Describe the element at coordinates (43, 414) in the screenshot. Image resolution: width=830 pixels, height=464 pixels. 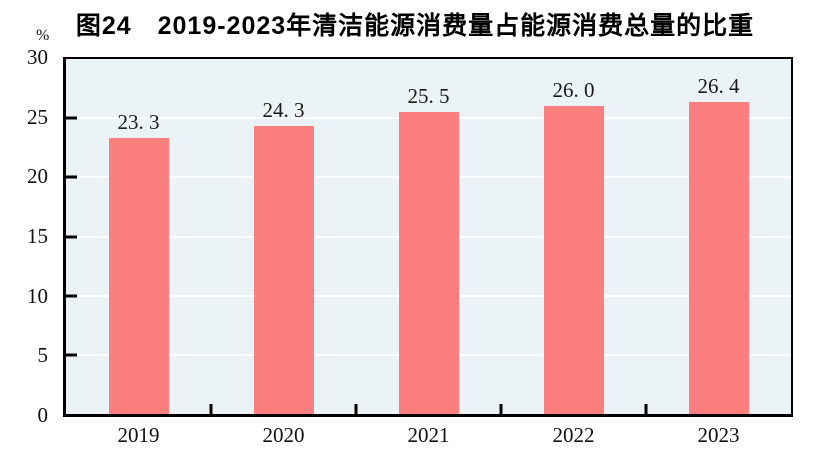
I see `y-tick-label: 0` at that location.